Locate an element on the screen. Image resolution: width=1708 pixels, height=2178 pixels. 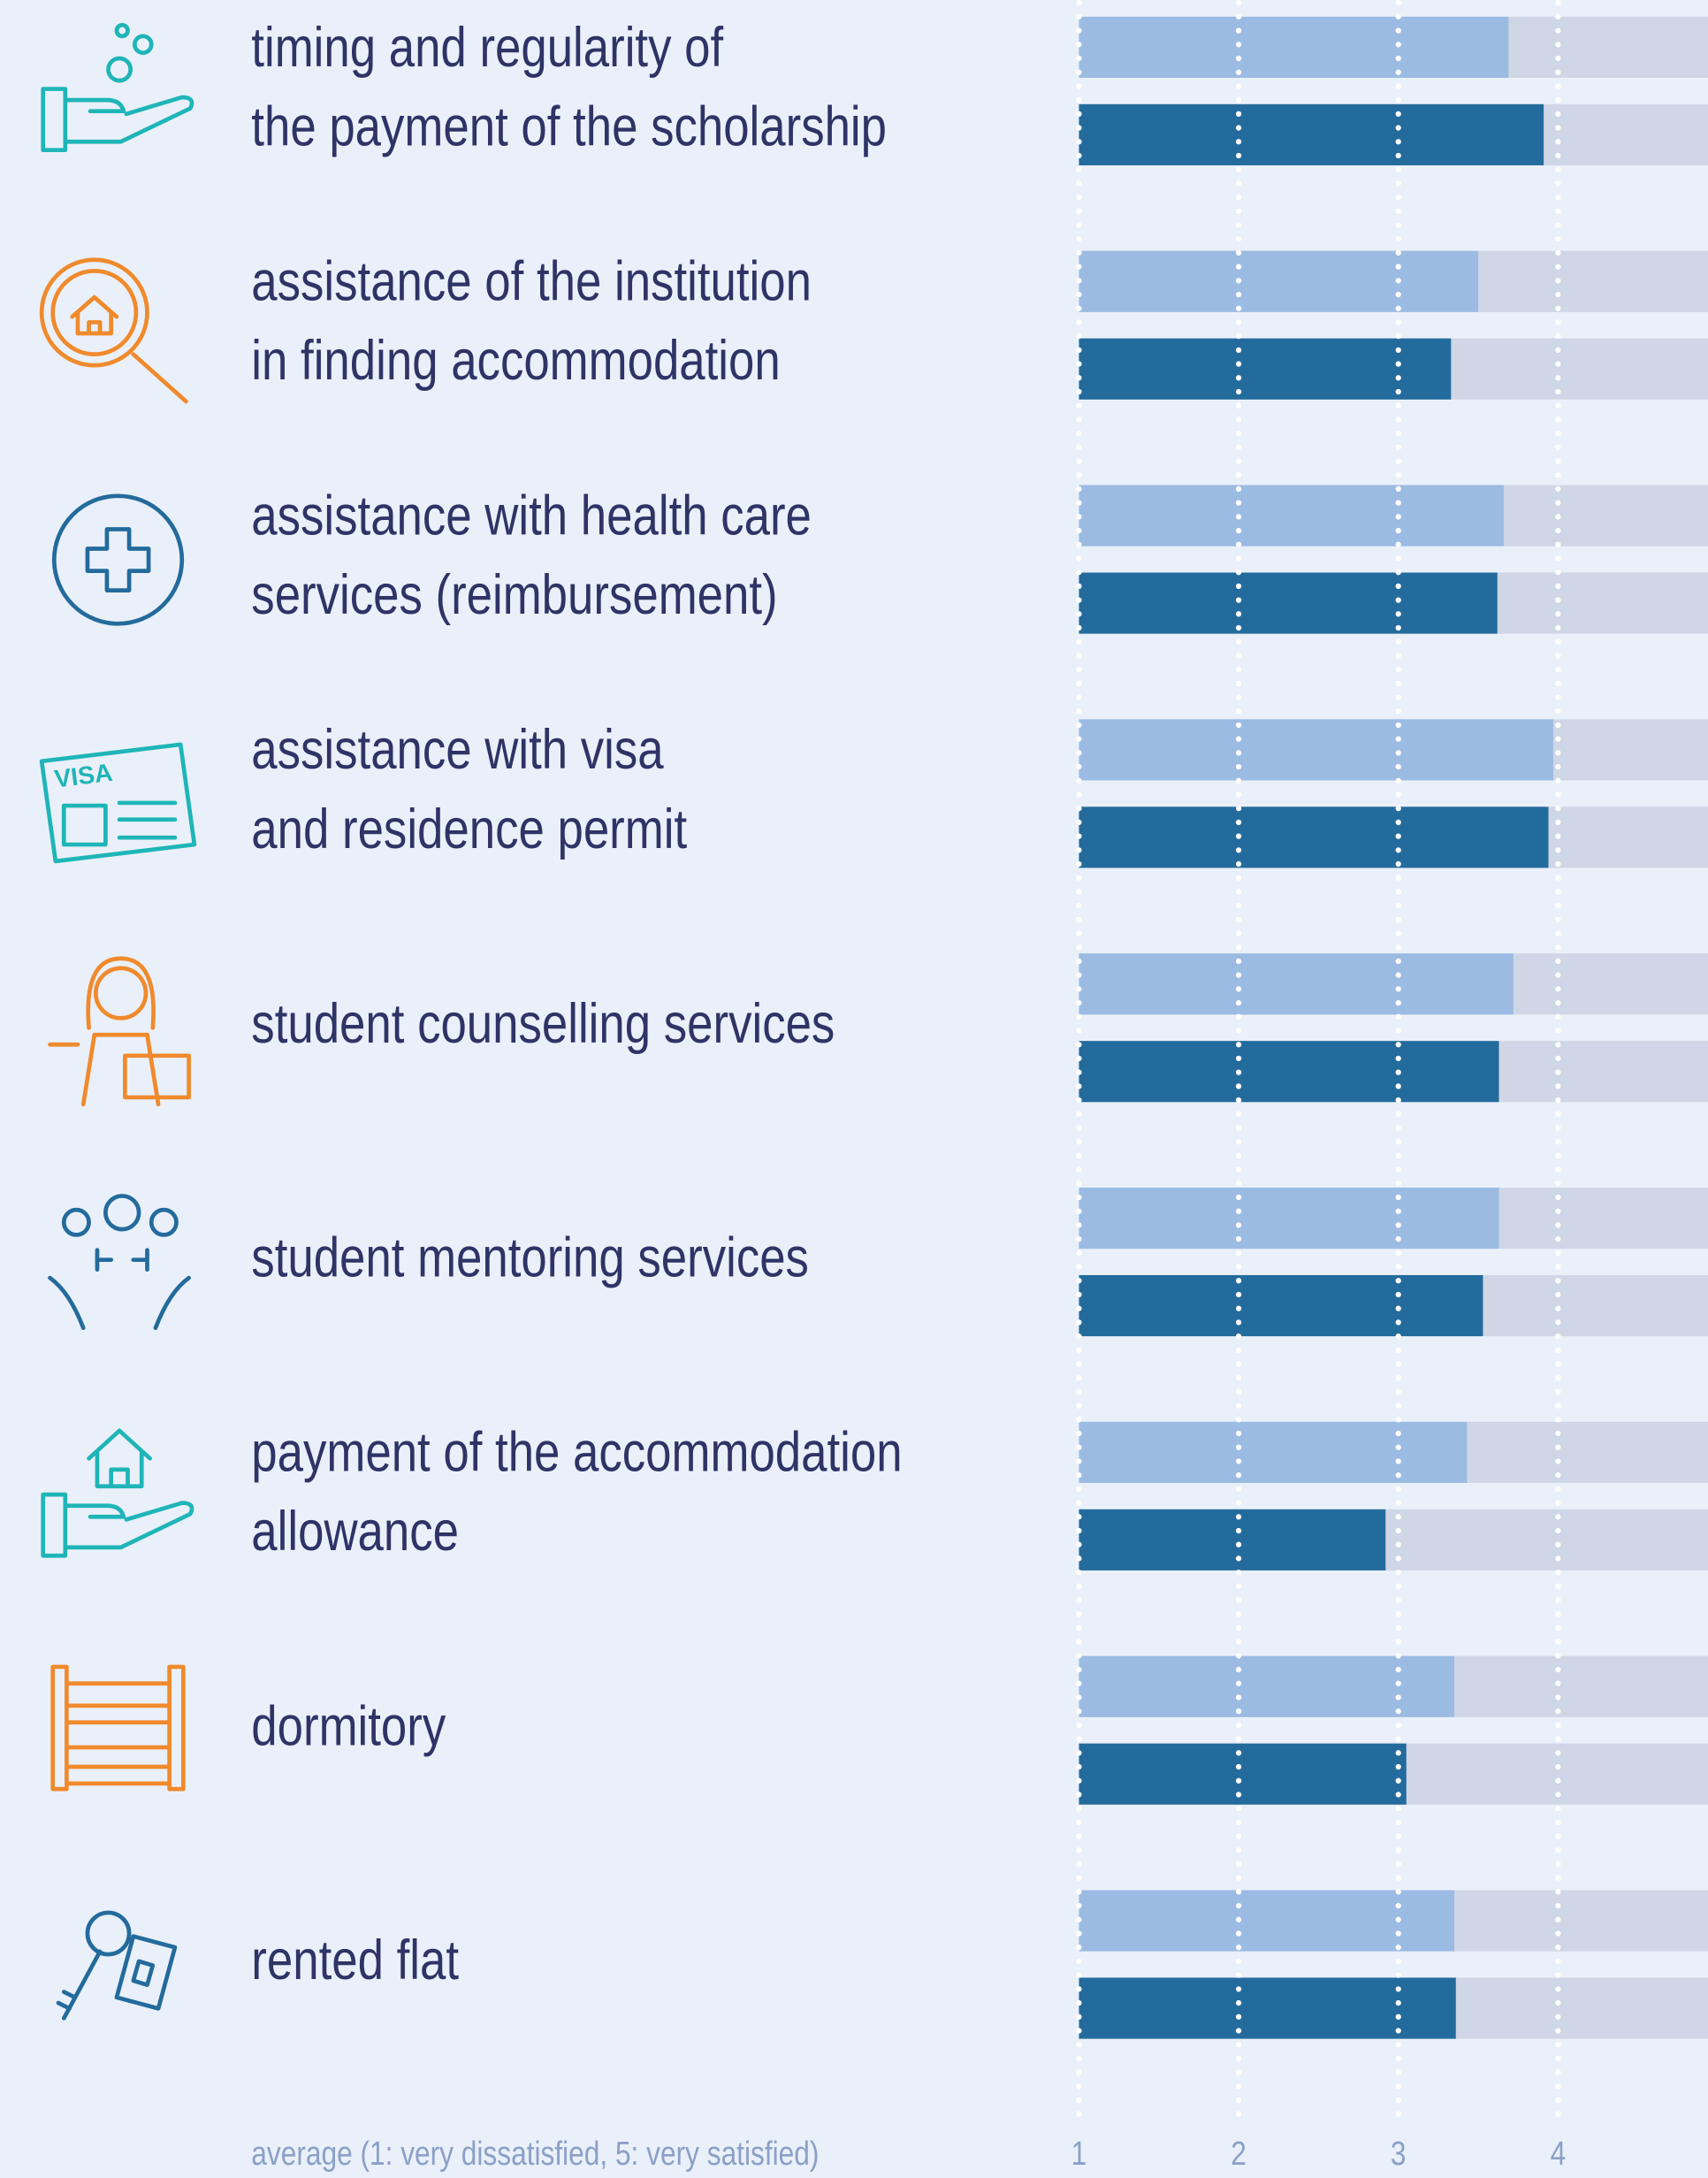
icons: VISA is located at coordinates (118, 1021).